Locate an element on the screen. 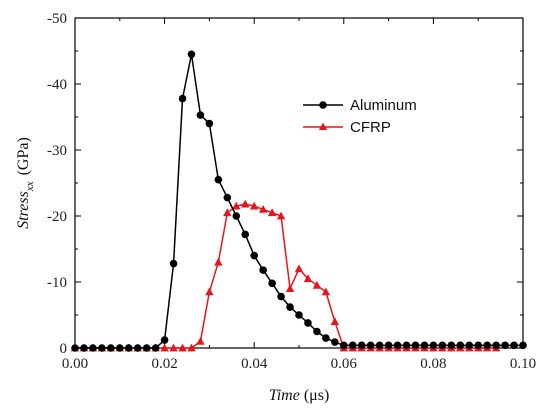  y-tick-label: 0 is located at coordinates (64, 349).